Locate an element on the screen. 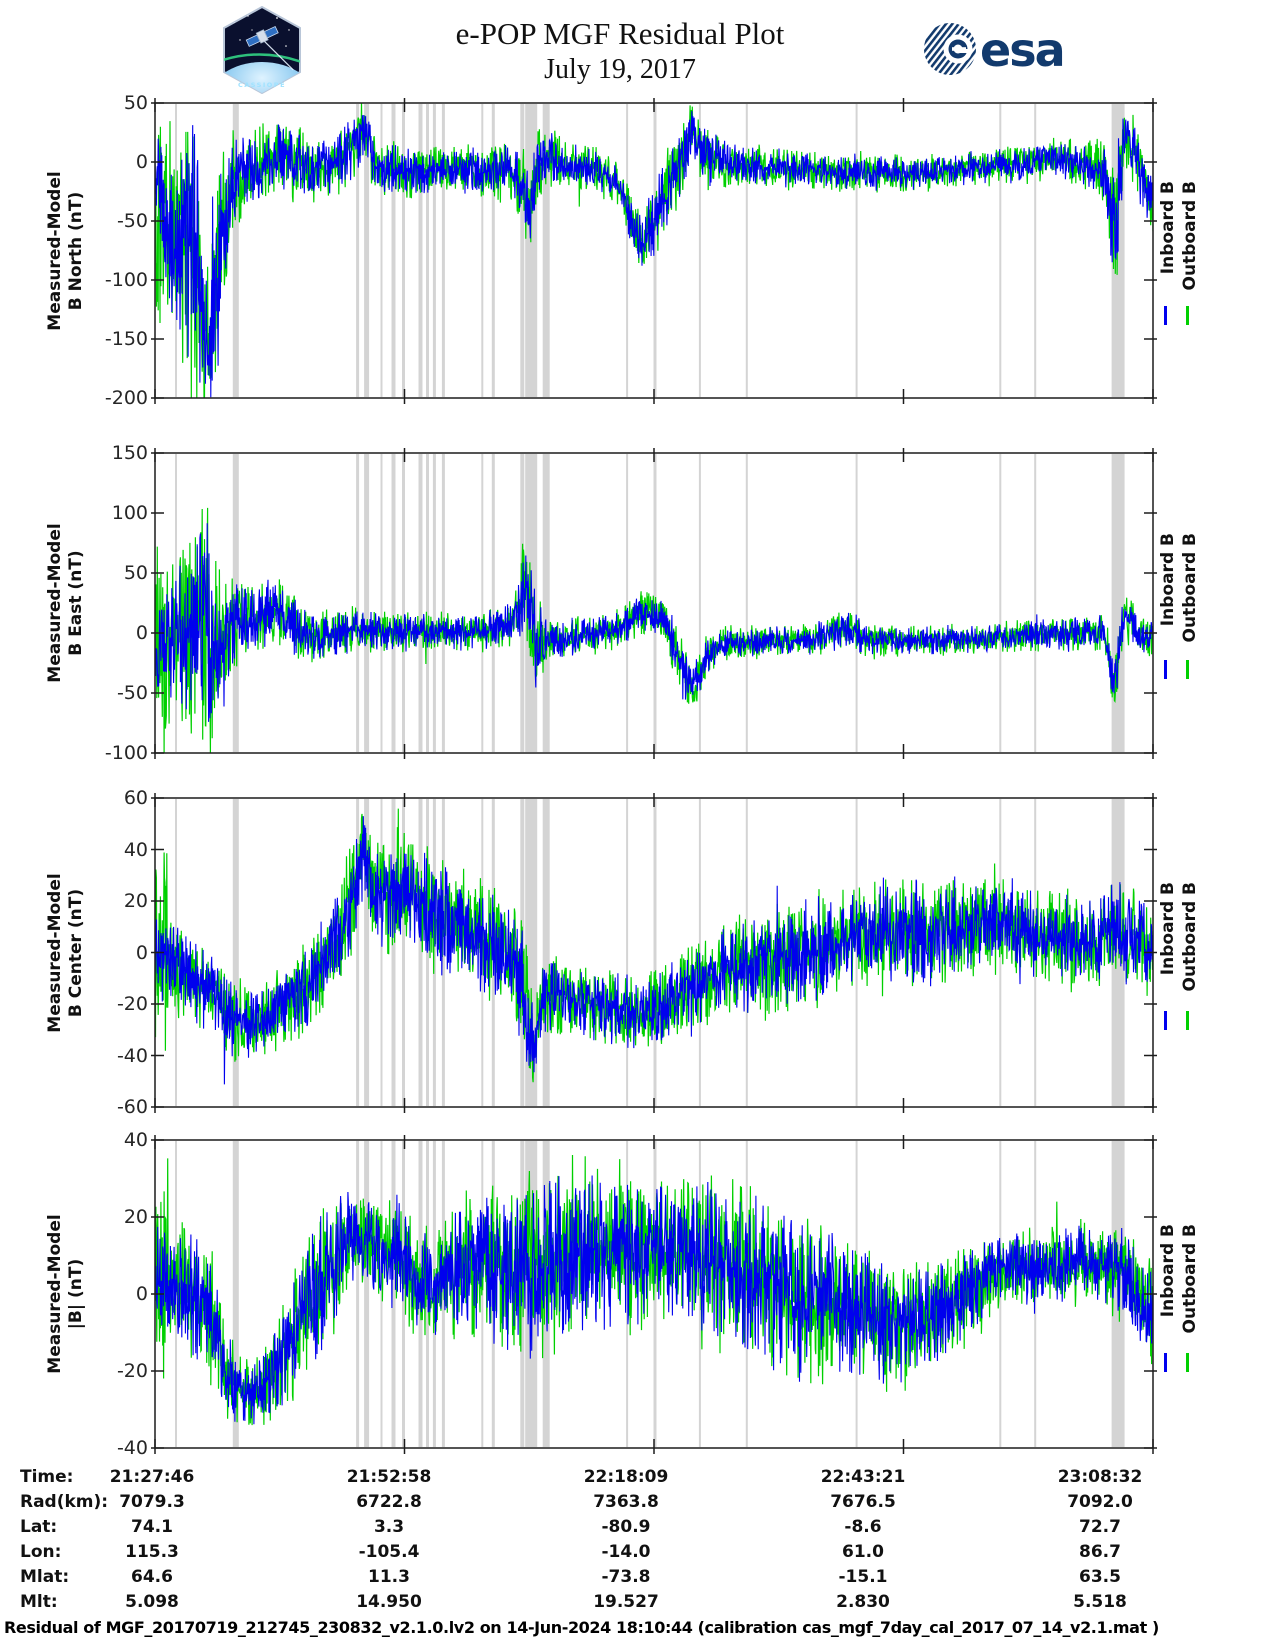 Image resolution: width=1275 pixels, height=1650 pixels. y-tick-label: 20 is located at coordinates (135, 901).